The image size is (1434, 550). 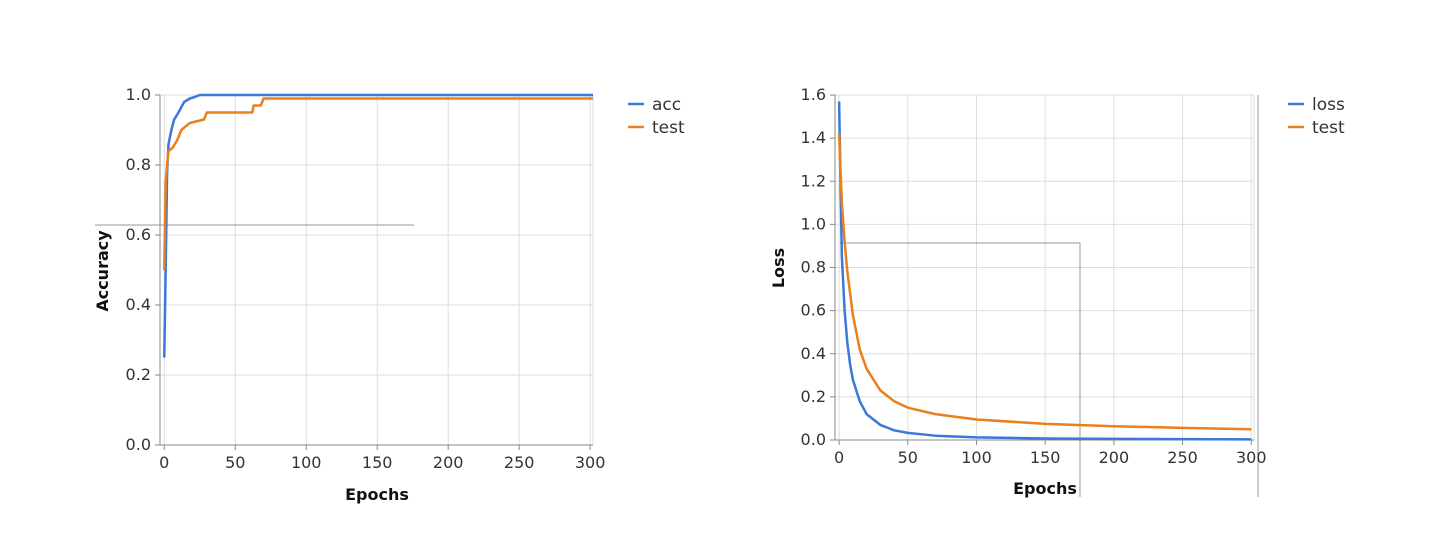 What do you see at coordinates (813, 223) in the screenshot?
I see `loss-y-tick-label: 1.0` at bounding box center [813, 223].